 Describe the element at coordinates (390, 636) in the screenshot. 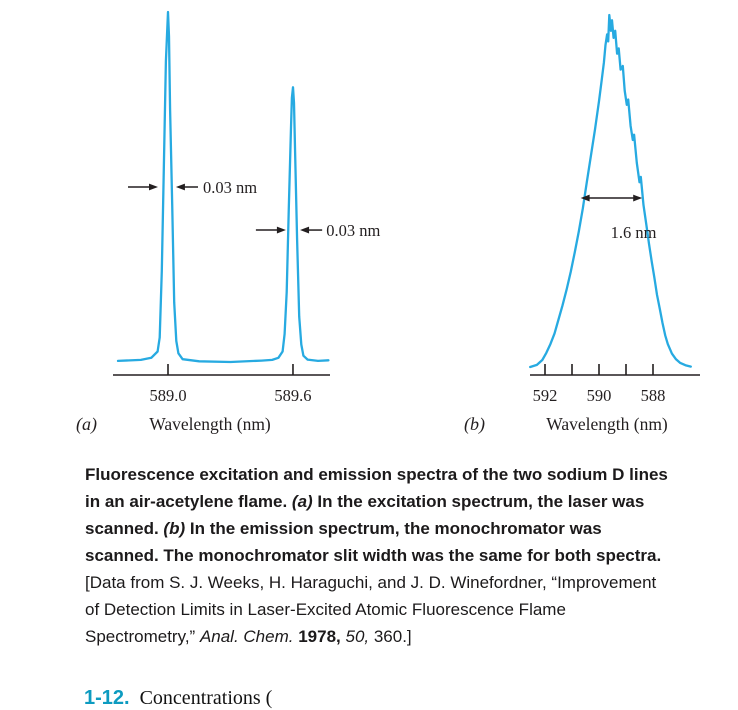

I see `caption-segment: 360.]` at that location.